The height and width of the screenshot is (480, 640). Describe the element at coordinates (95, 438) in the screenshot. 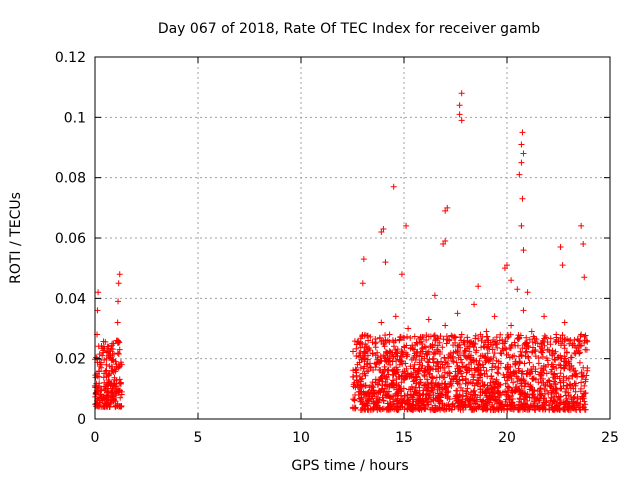

I see `x-tick-label: 0` at that location.